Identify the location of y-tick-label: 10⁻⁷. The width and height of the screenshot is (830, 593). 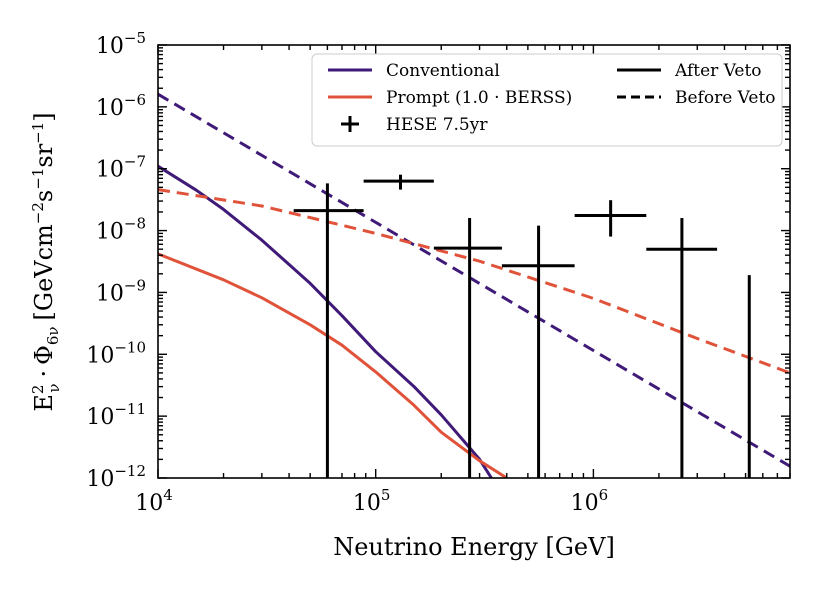
(121, 168).